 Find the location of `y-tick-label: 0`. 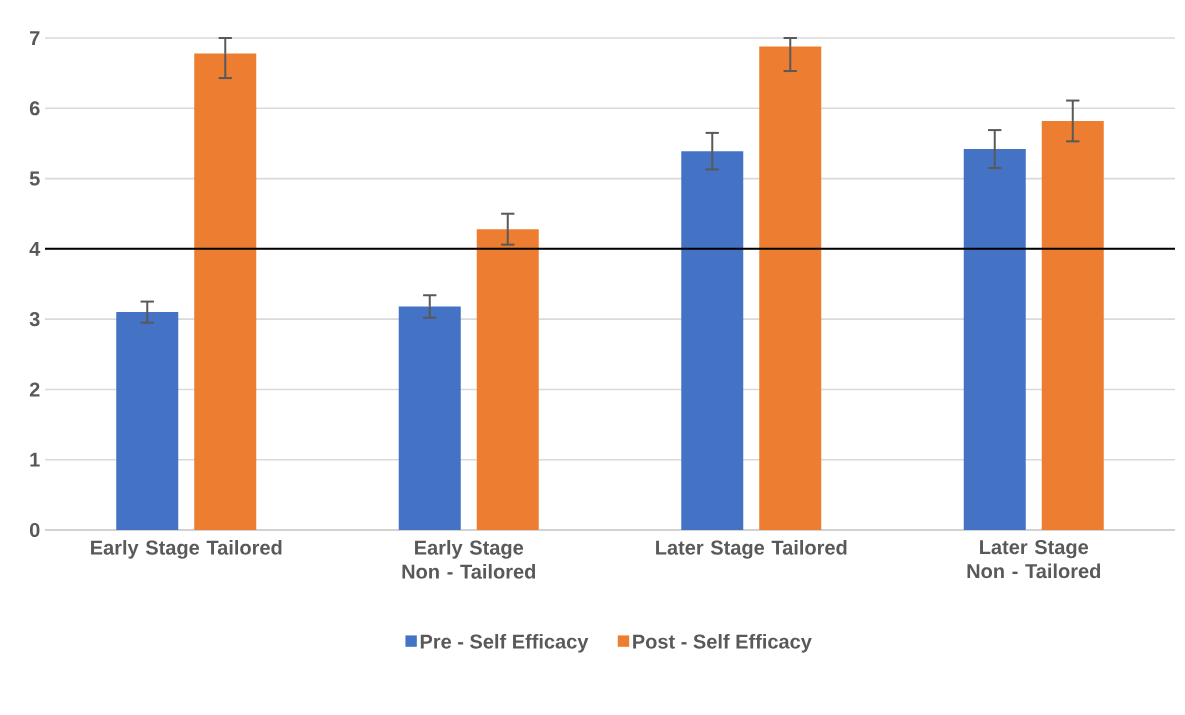

y-tick-label: 0 is located at coordinates (34, 530).